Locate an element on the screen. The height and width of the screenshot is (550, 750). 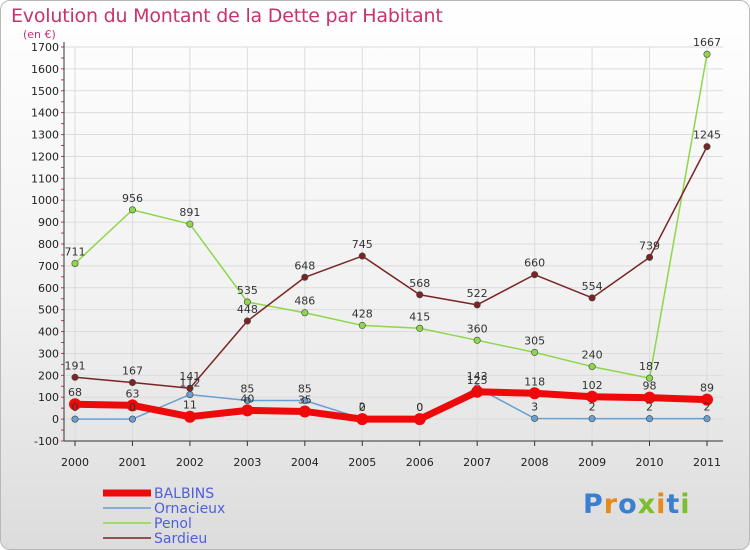
data-label-sardieu: 660 is located at coordinates (534, 263).